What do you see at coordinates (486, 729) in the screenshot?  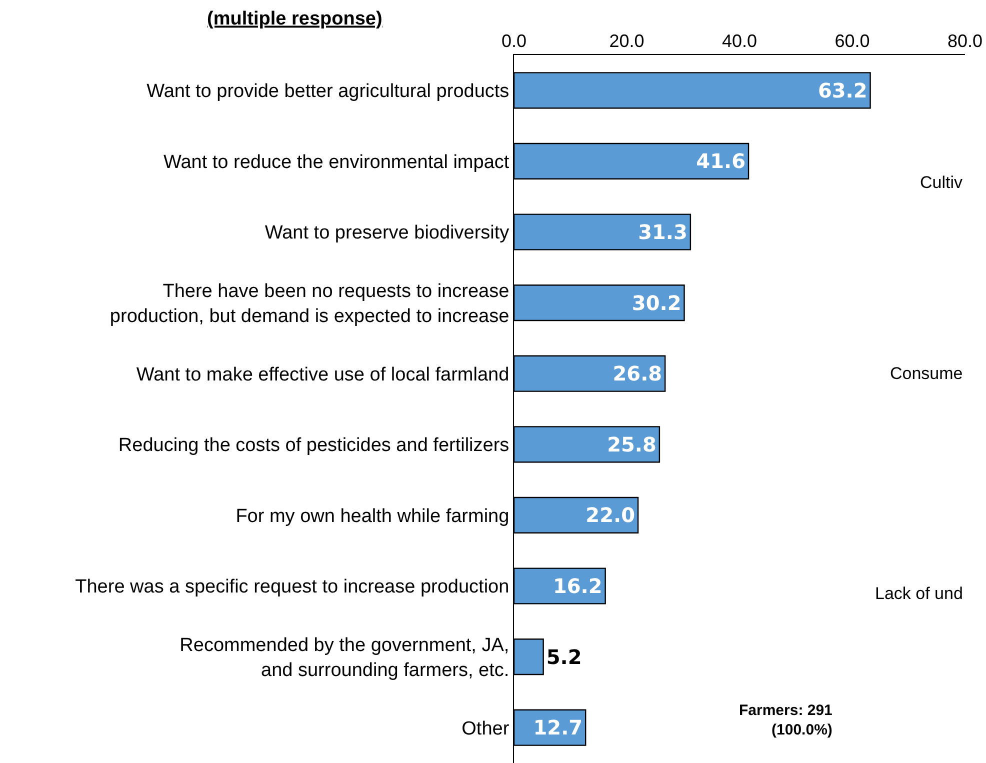 I see `y-tick-label: Other` at bounding box center [486, 729].